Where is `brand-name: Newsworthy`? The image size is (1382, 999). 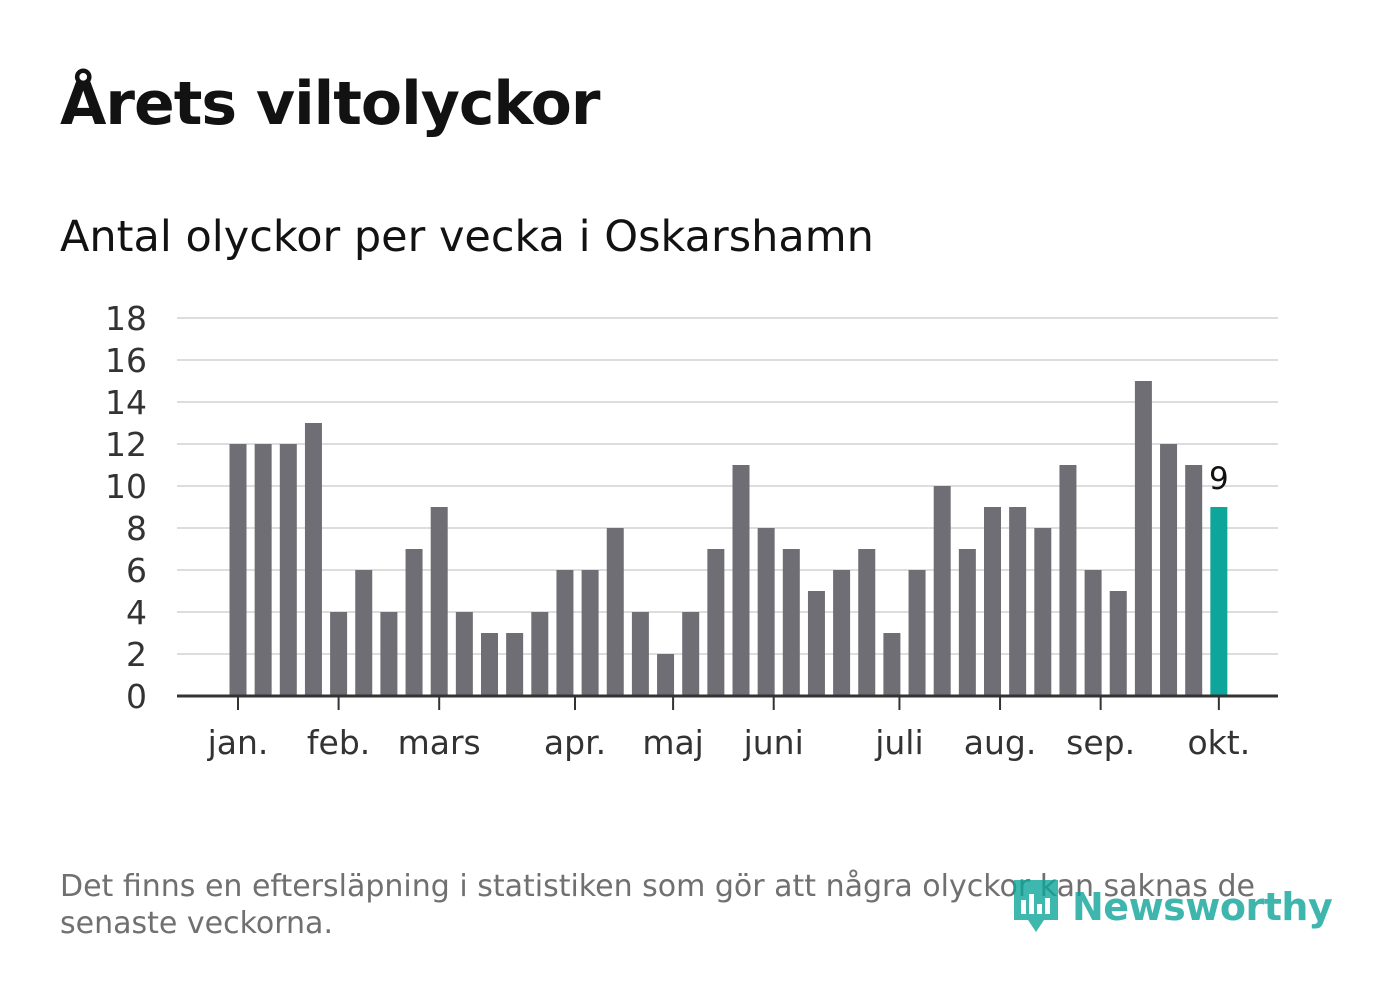 brand-name: Newsworthy is located at coordinates (1202, 907).